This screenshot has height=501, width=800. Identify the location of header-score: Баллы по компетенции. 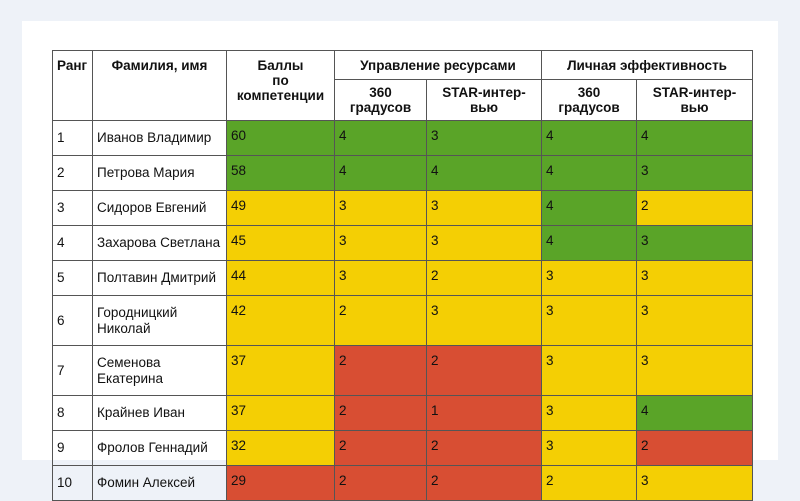
(280, 85).